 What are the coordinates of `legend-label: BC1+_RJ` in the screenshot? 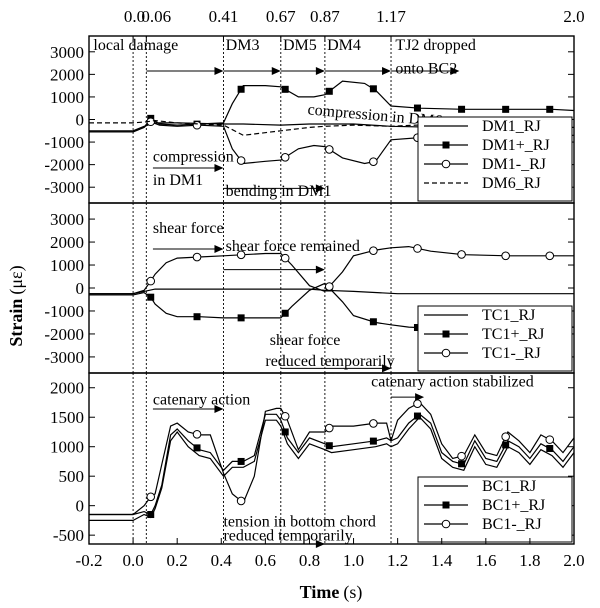 It's located at (513, 505).